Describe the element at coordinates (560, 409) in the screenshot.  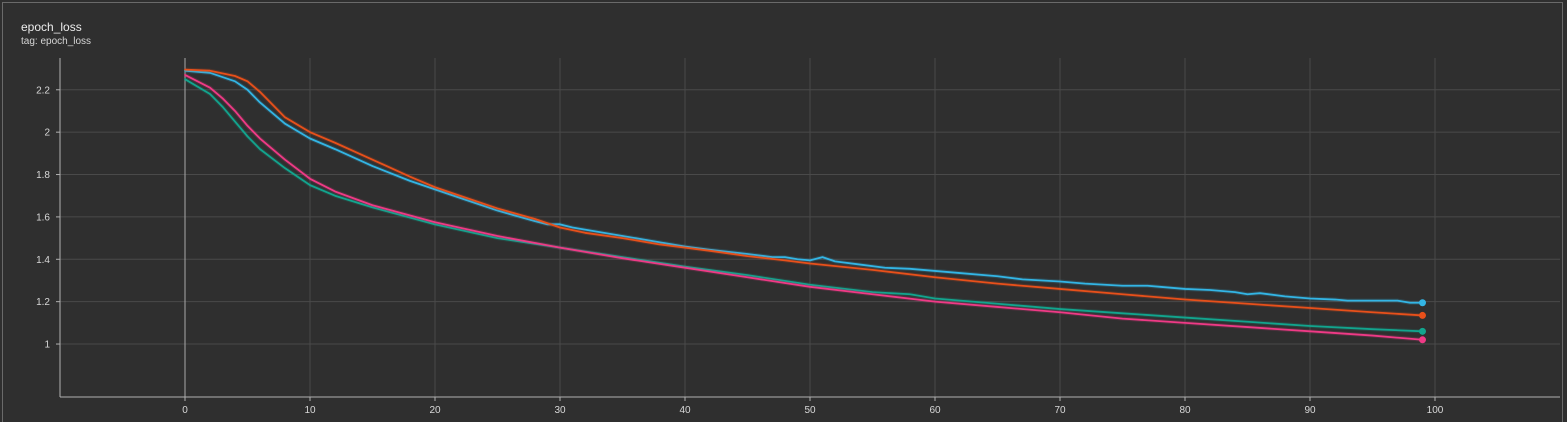
I see `x-tick-label: 30` at that location.